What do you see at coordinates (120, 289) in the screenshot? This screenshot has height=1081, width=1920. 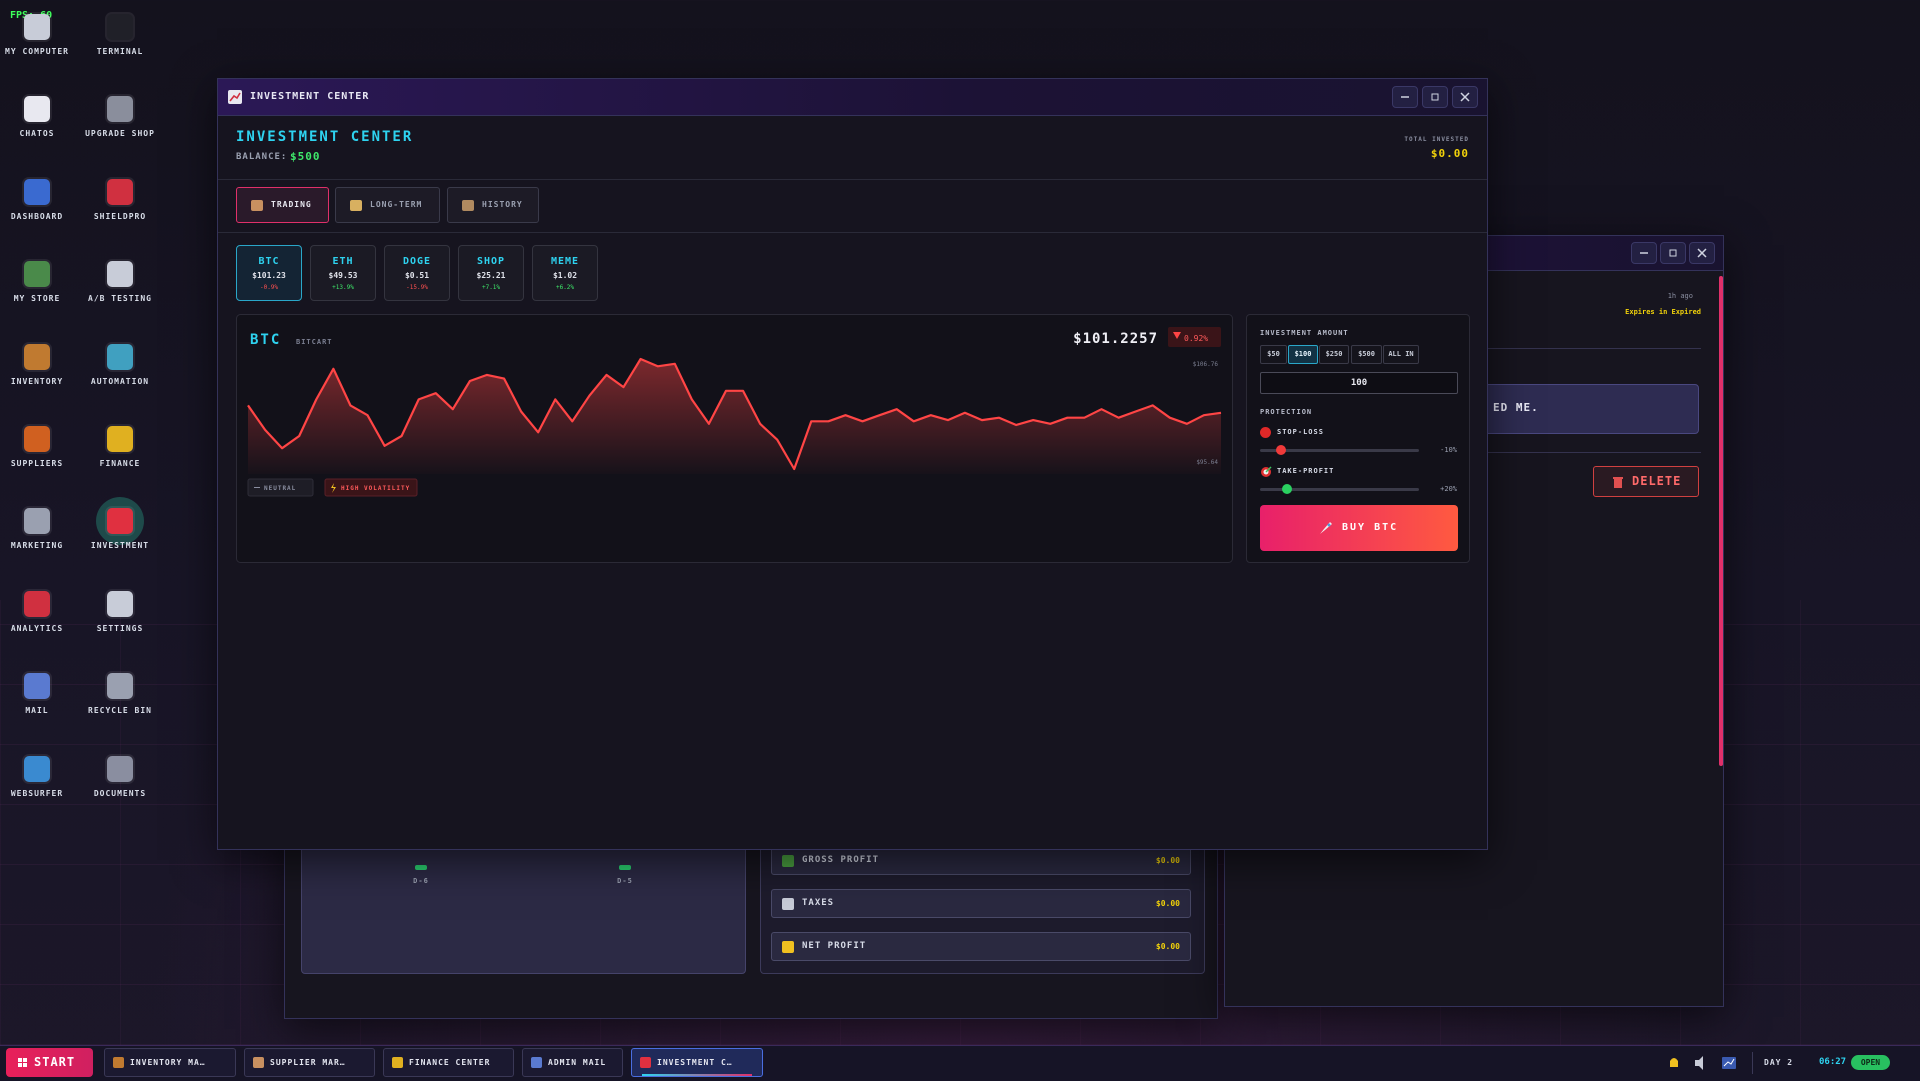 I see `desktop-icon: A/B TESTING` at bounding box center [120, 289].